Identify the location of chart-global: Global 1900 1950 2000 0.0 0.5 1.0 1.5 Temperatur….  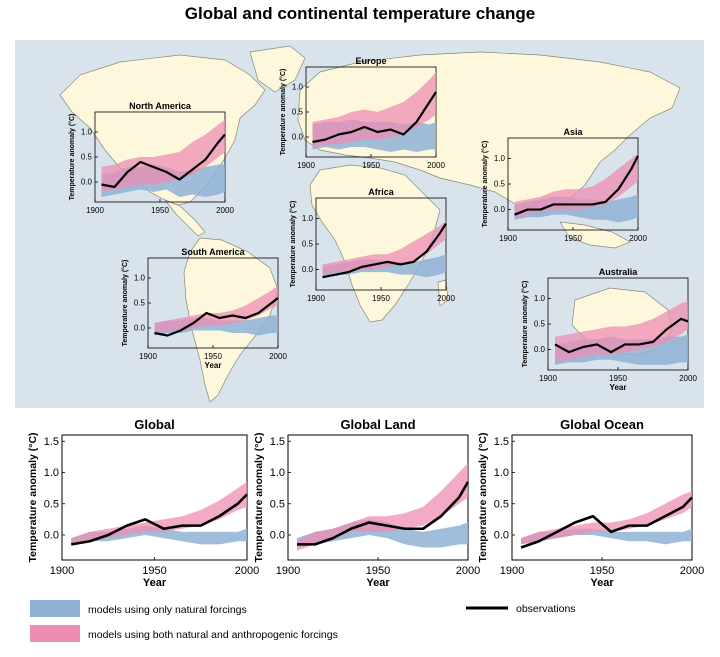
(143, 503).